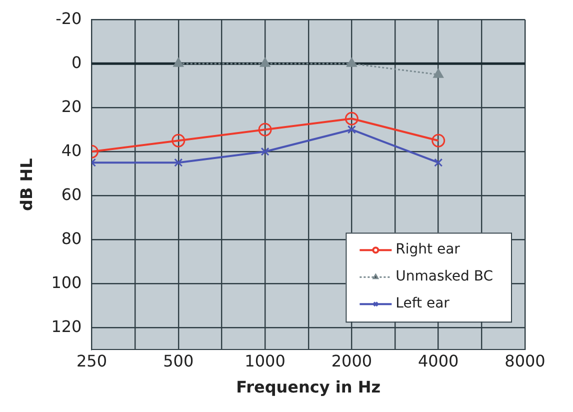 Image resolution: width=573 pixels, height=412 pixels. Describe the element at coordinates (77, 62) in the screenshot. I see `y-tick-label: 0` at that location.